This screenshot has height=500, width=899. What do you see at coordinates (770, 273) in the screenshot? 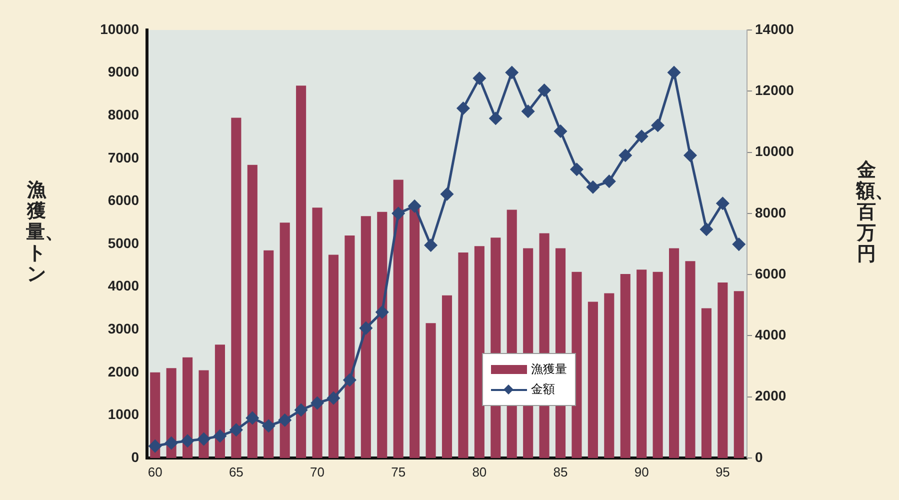
I see `y2-tick-label: 6000` at bounding box center [770, 273].